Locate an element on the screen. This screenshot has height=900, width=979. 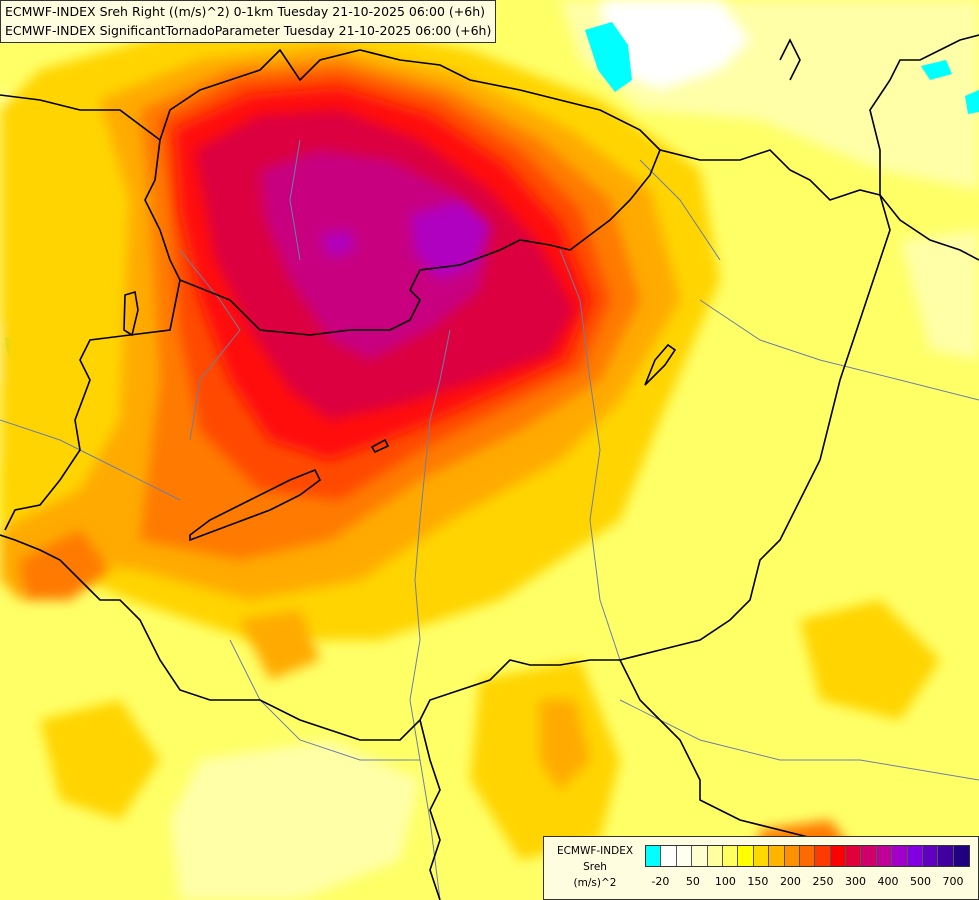
border-ne2 is located at coordinates (790, 59).